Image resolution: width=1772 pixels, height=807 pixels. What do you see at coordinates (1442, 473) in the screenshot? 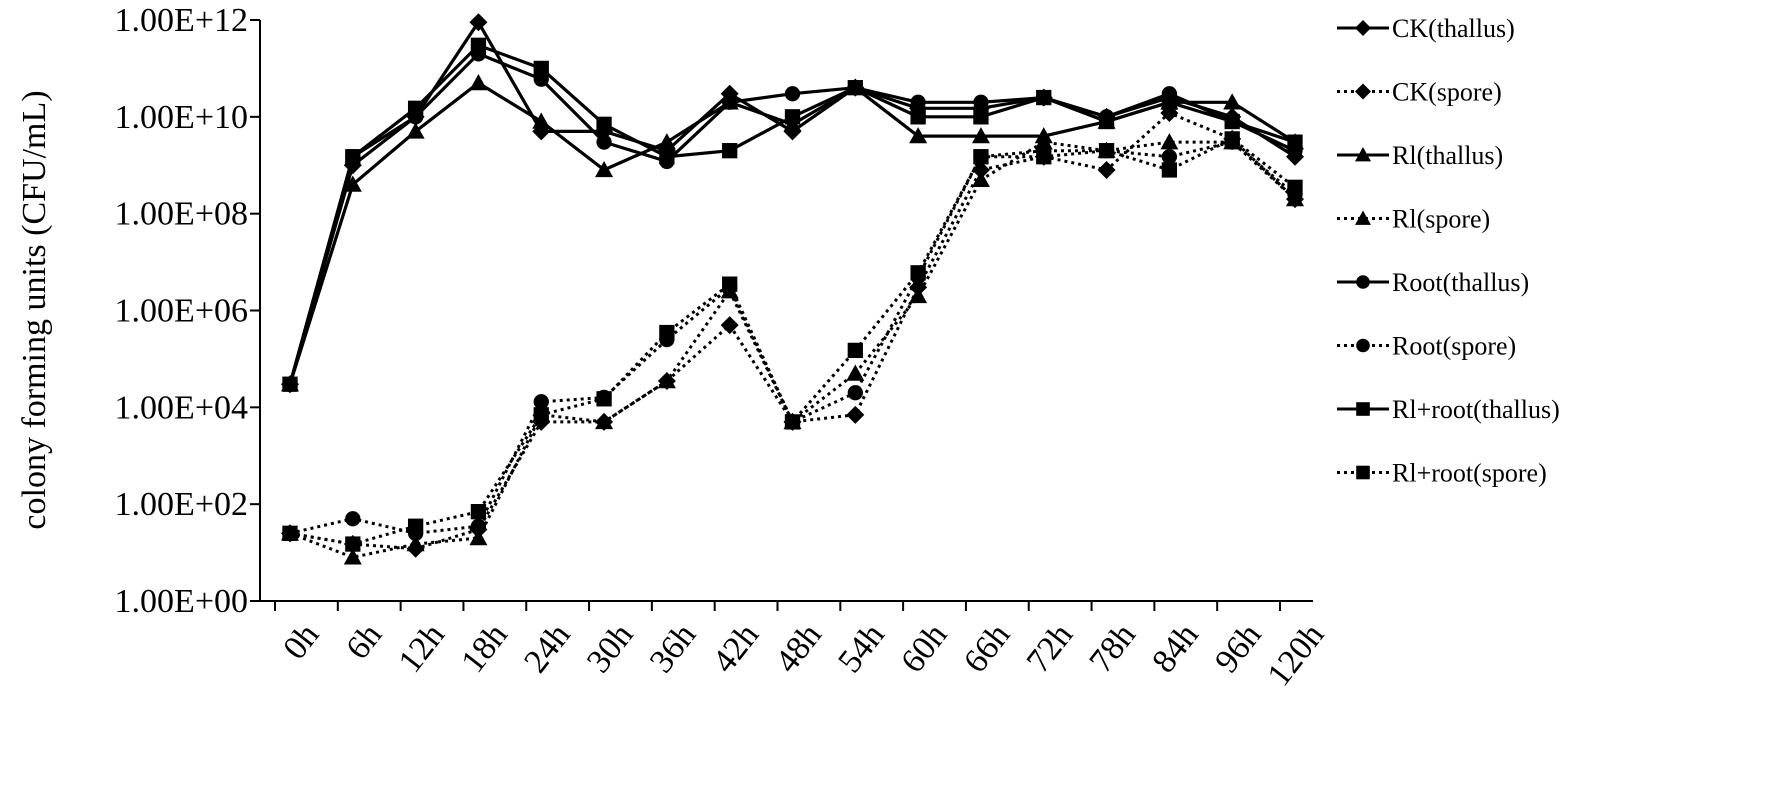
I see `legend-item: Rl+root(spore)` at bounding box center [1442, 473].